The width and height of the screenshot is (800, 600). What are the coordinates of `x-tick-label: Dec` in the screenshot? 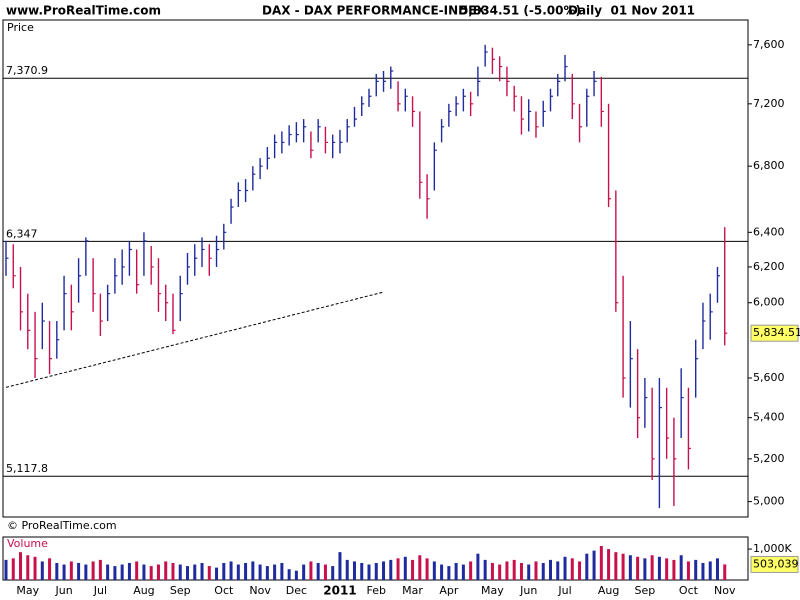 It's located at (296, 590).